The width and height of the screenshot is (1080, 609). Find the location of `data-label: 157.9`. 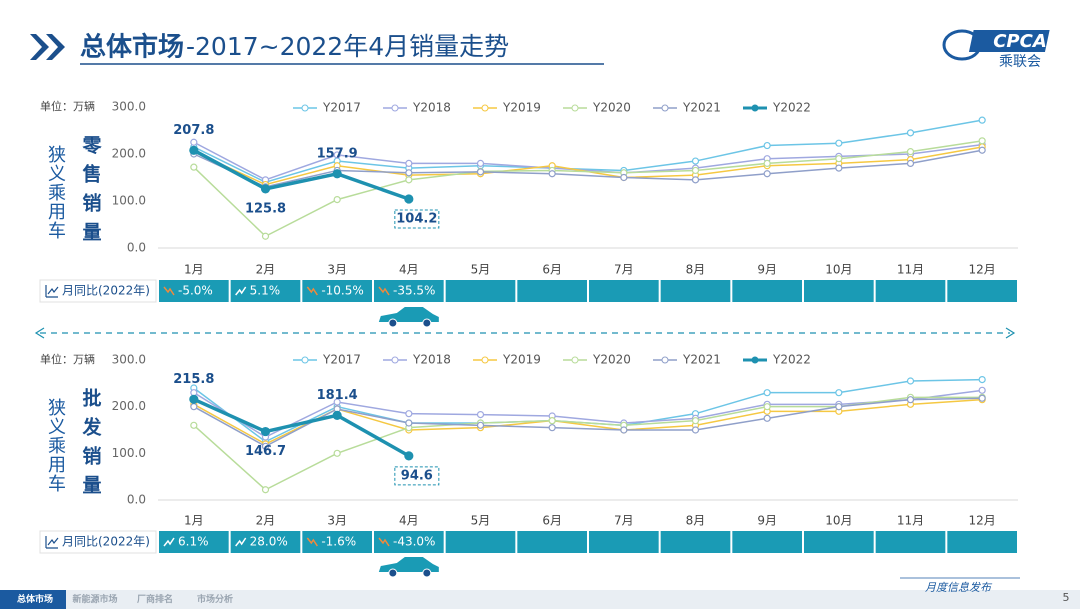

data-label: 157.9 is located at coordinates (337, 153).